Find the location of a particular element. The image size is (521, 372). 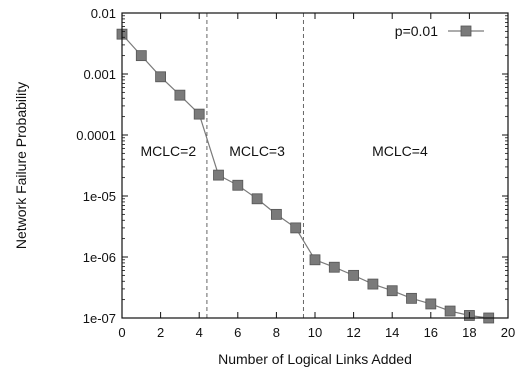

region-annotations: MCLC=2 MCLC=3 MCLC=4 is located at coordinates (283, 151).